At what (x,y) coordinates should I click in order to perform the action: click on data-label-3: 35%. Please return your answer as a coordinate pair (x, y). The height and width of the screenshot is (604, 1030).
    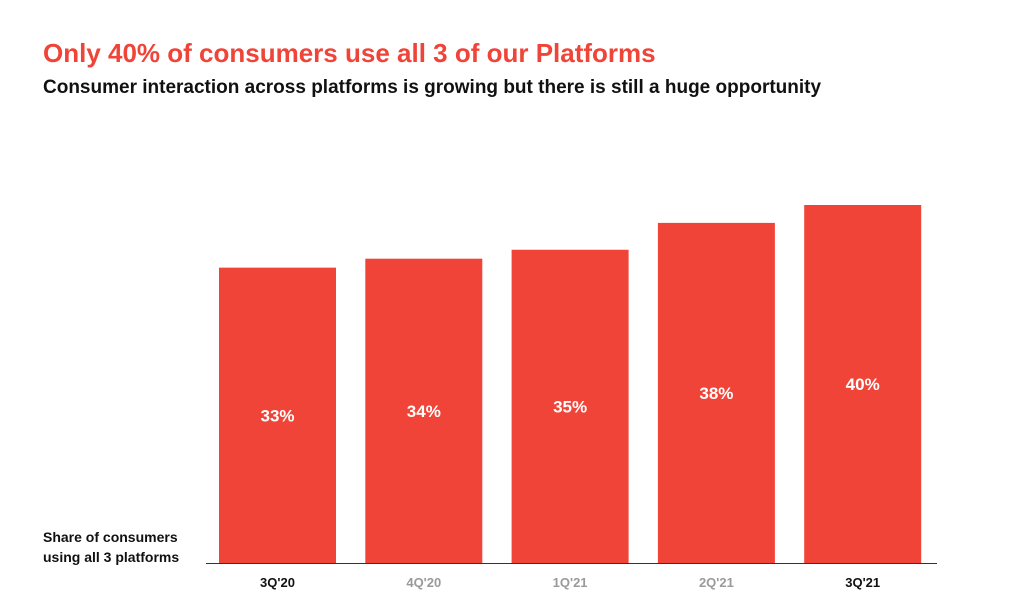
    Looking at the image, I should click on (570, 406).